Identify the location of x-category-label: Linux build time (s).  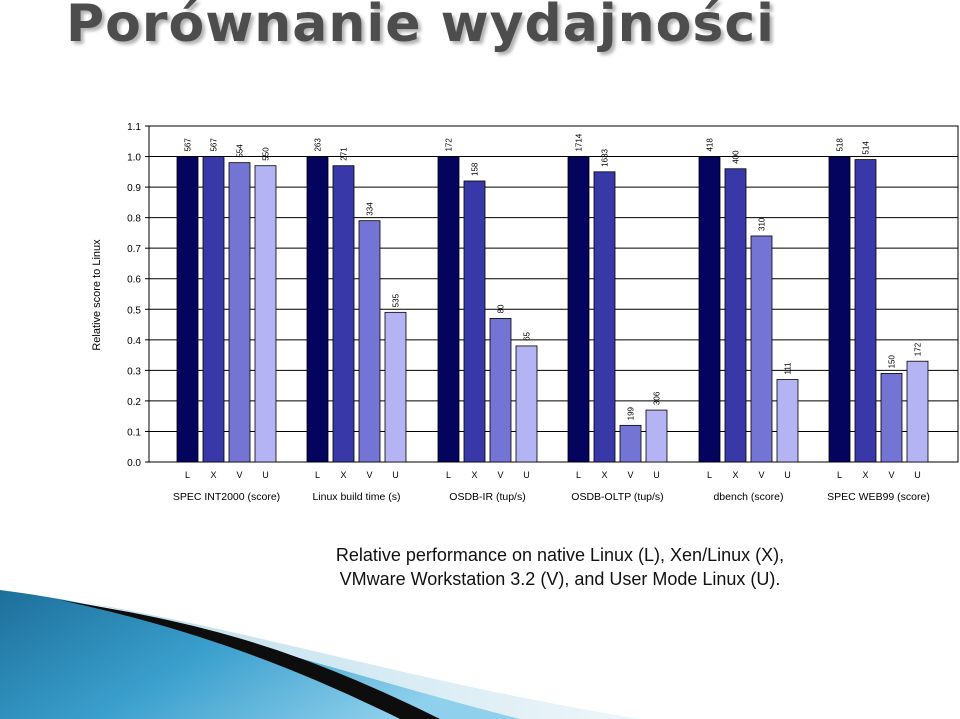
(356, 497).